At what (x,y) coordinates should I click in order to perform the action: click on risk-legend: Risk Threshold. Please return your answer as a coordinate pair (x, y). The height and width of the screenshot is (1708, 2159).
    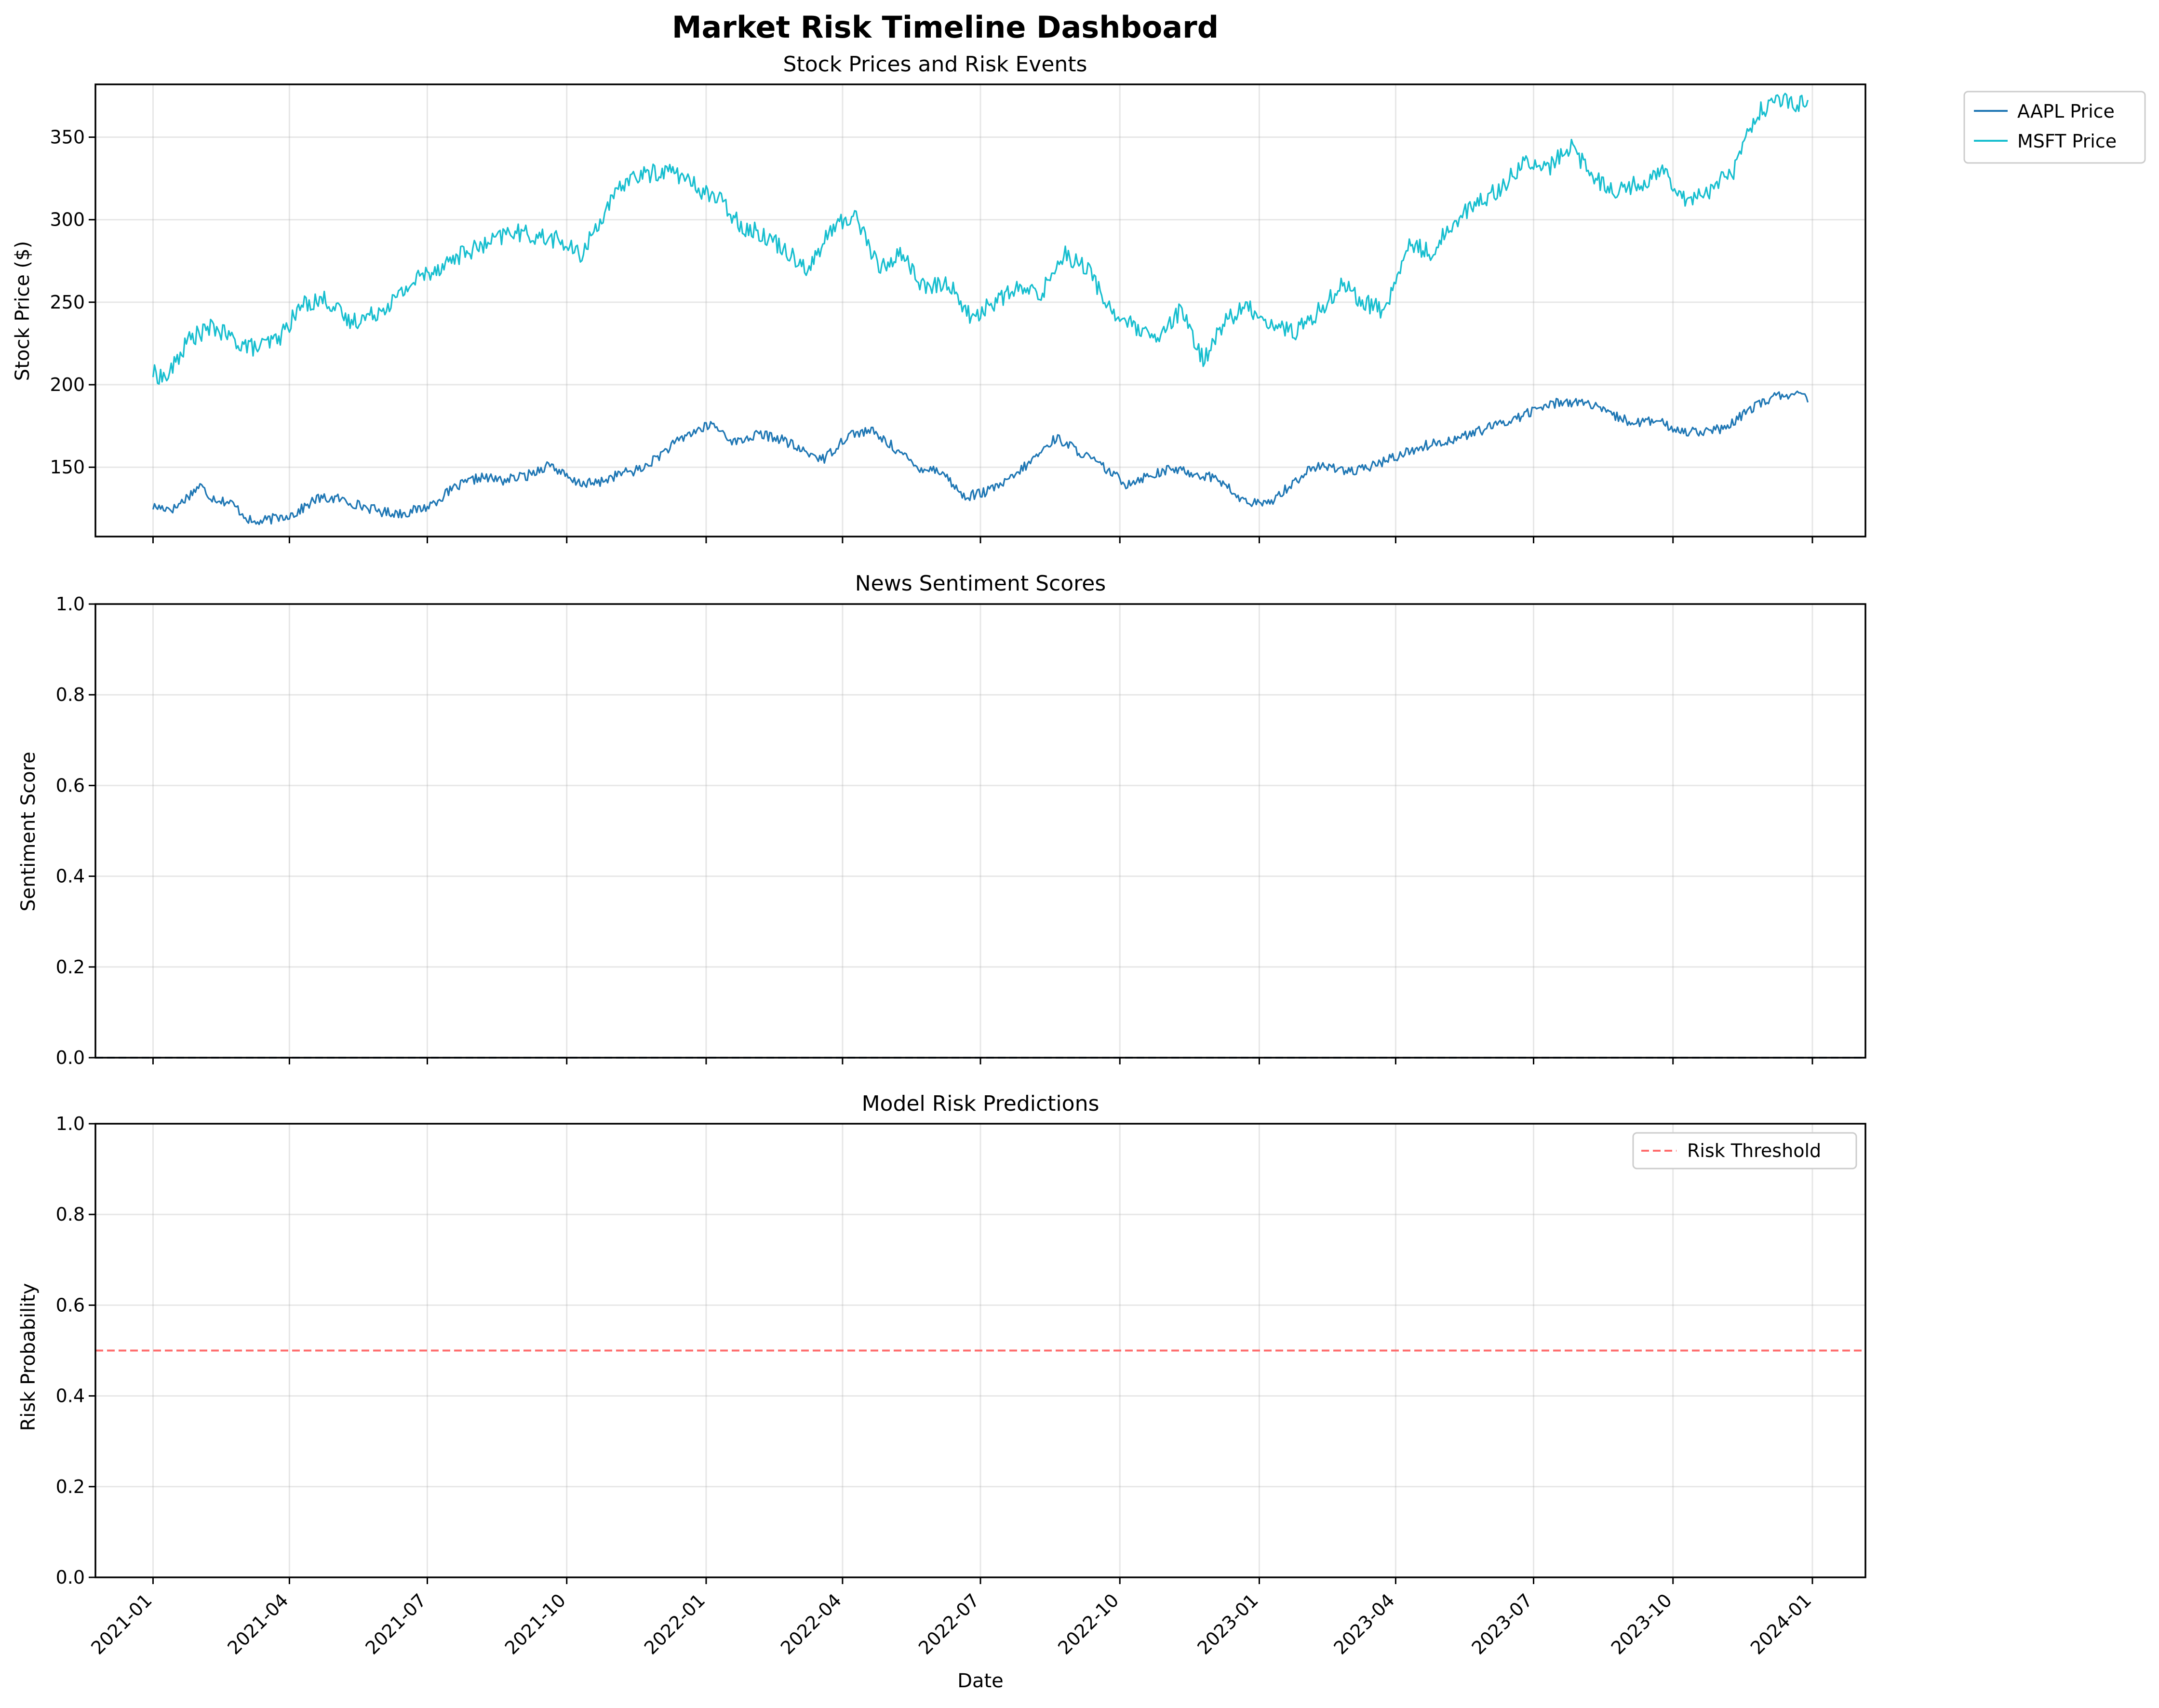
    Looking at the image, I should click on (1744, 1151).